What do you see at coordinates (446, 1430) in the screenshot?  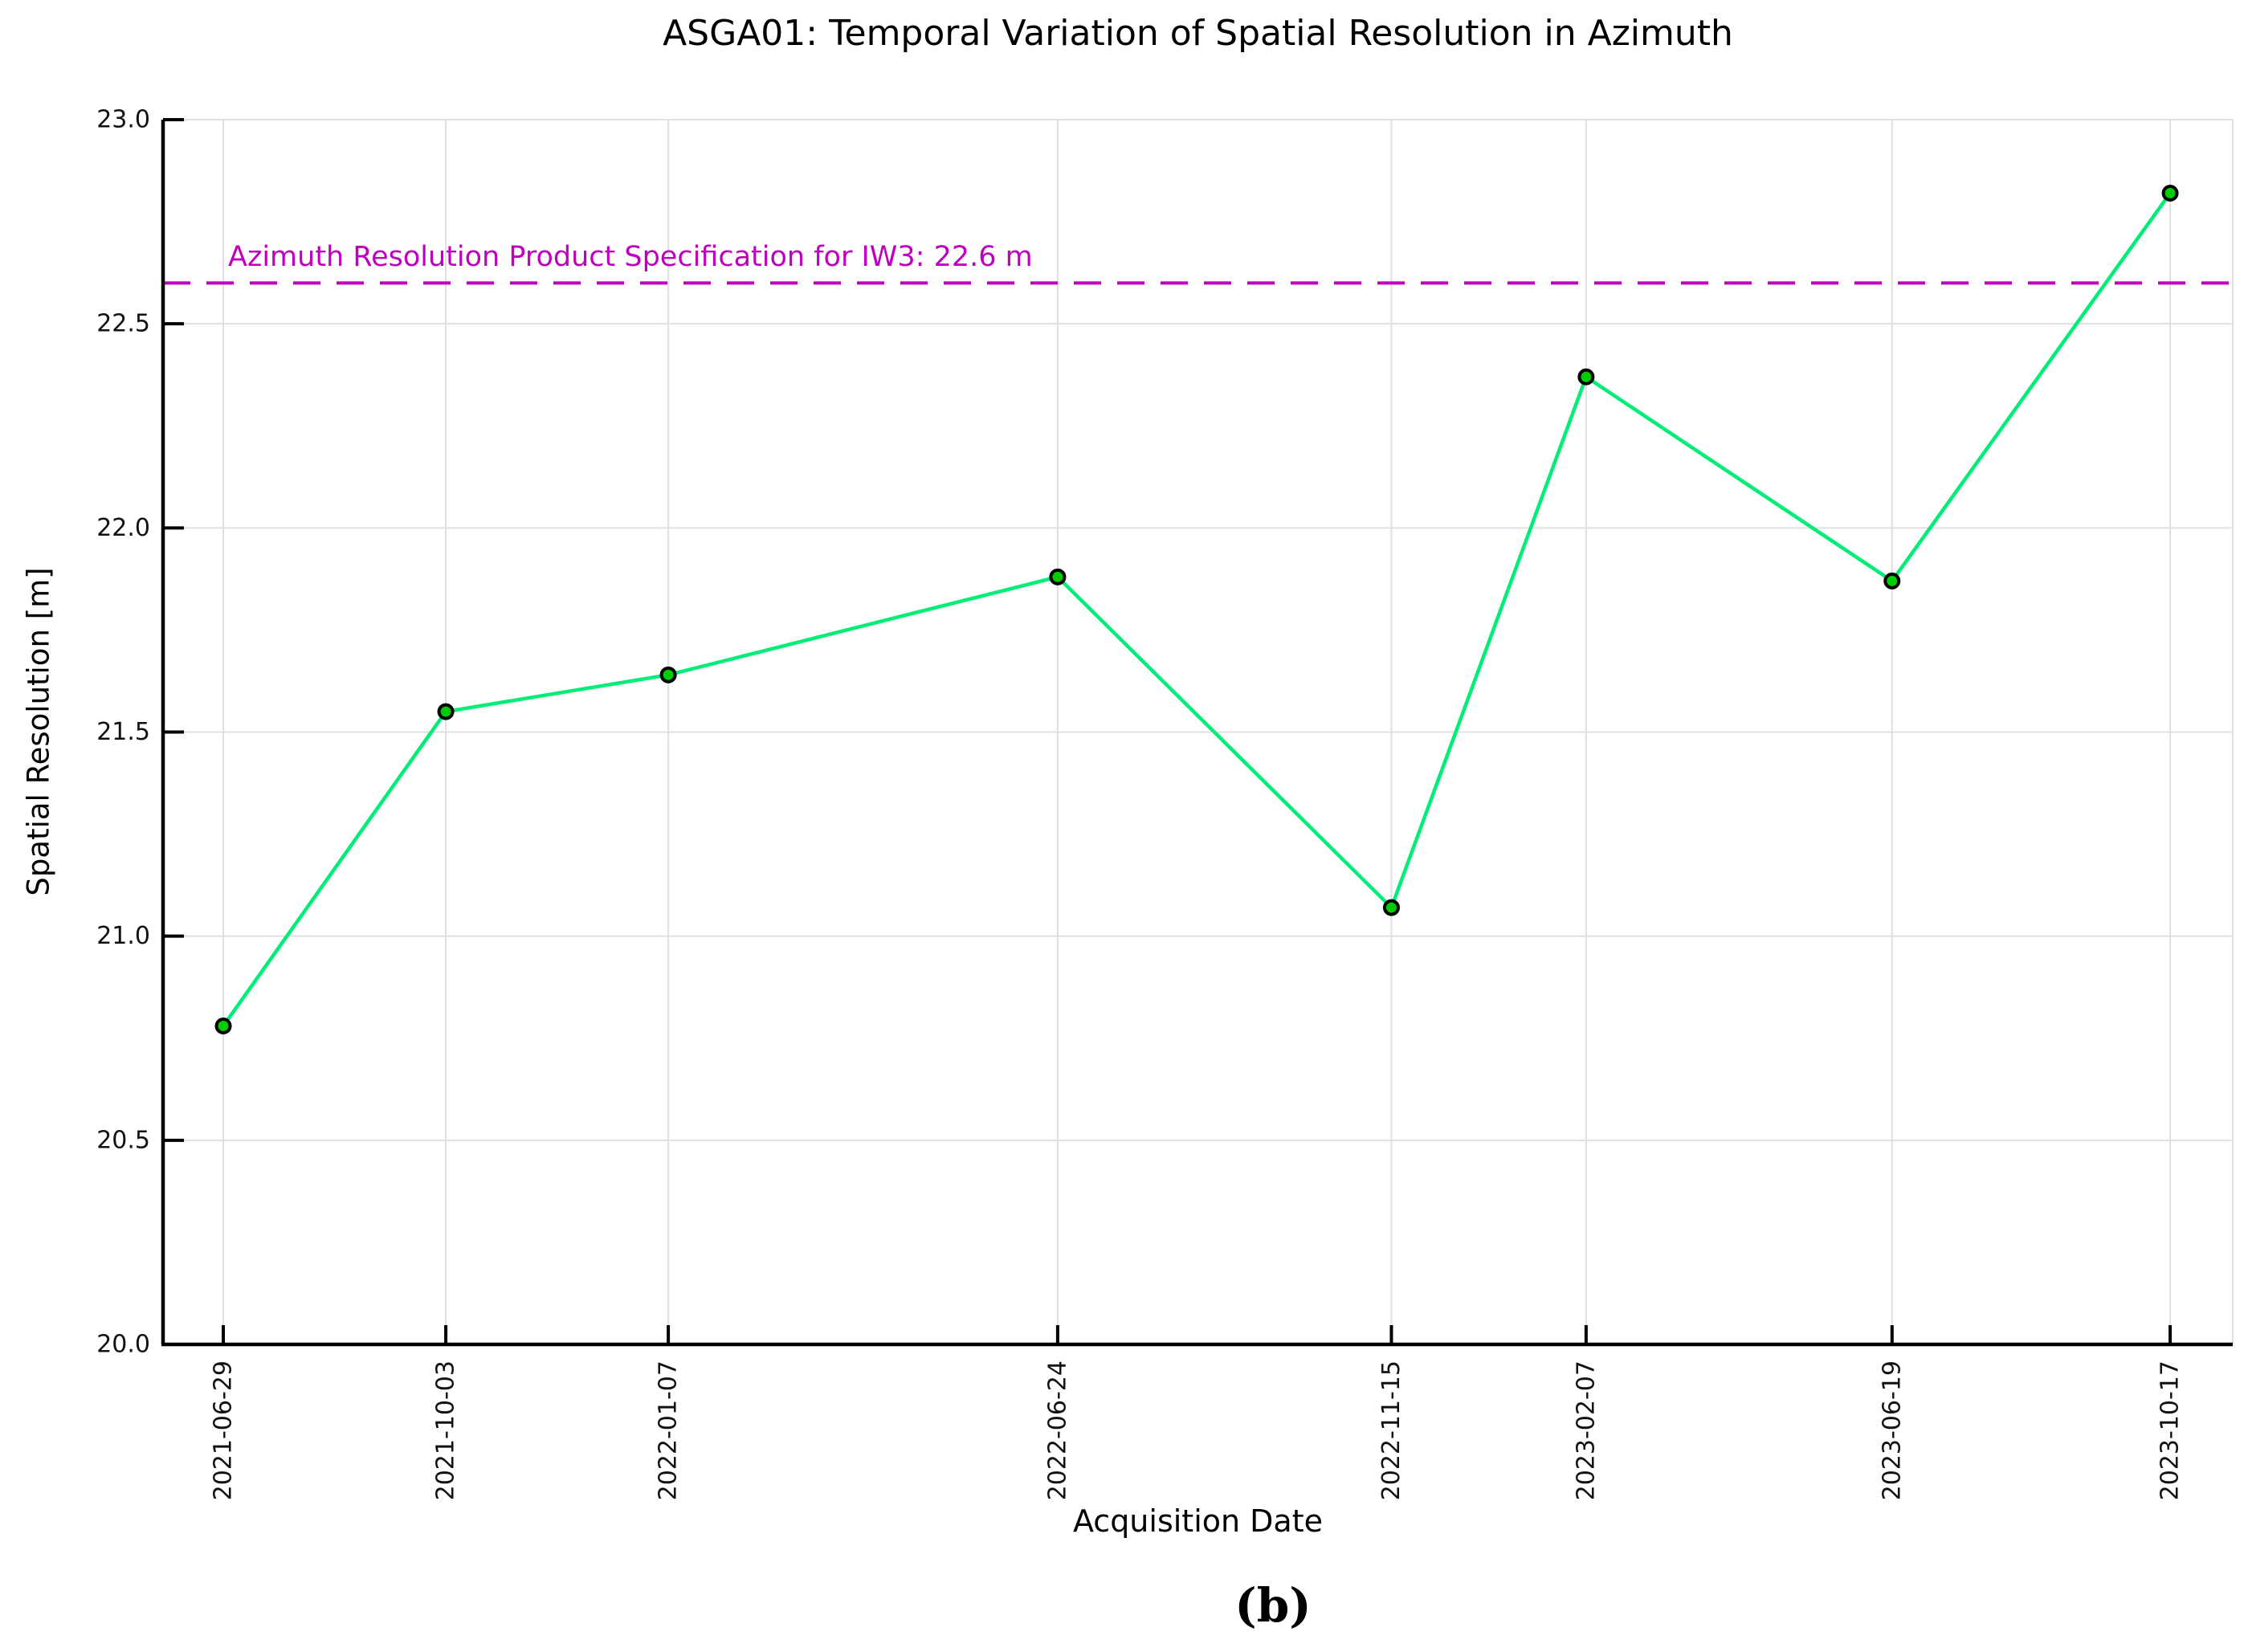 I see `x-tick-label: 2021-10-03` at bounding box center [446, 1430].